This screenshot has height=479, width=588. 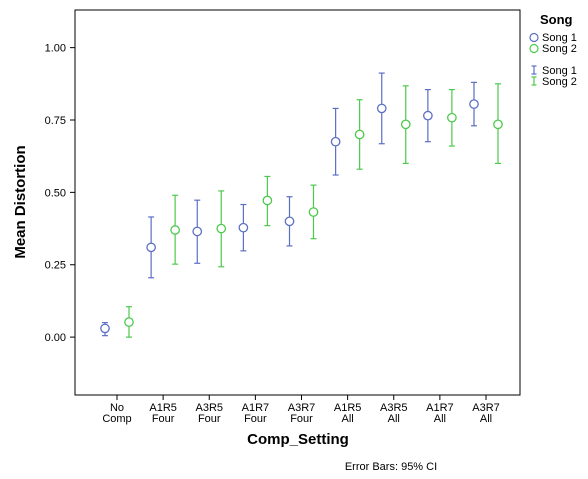 What do you see at coordinates (55, 121) in the screenshot?
I see `y-tick-label: 0.75` at bounding box center [55, 121].